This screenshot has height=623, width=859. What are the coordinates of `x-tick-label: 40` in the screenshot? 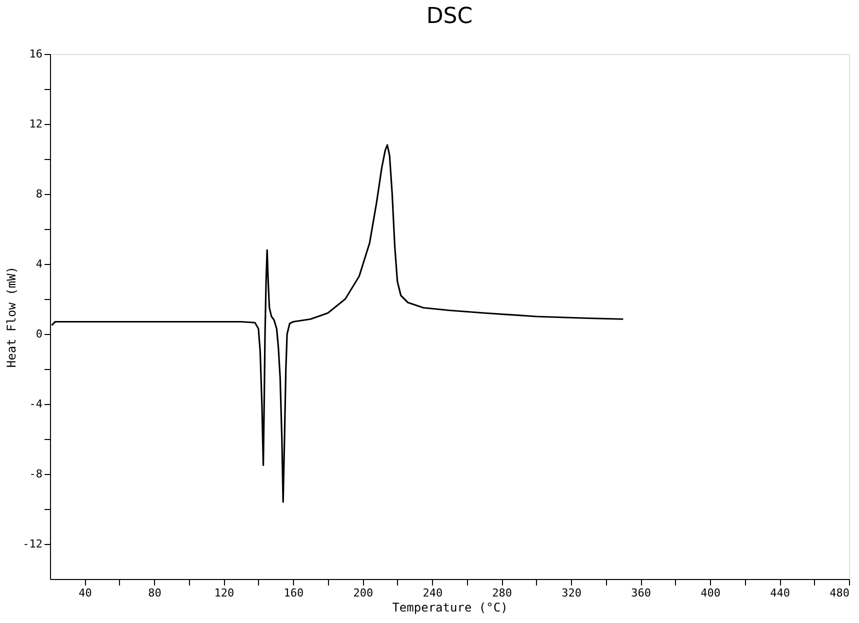 It's located at (85, 593).